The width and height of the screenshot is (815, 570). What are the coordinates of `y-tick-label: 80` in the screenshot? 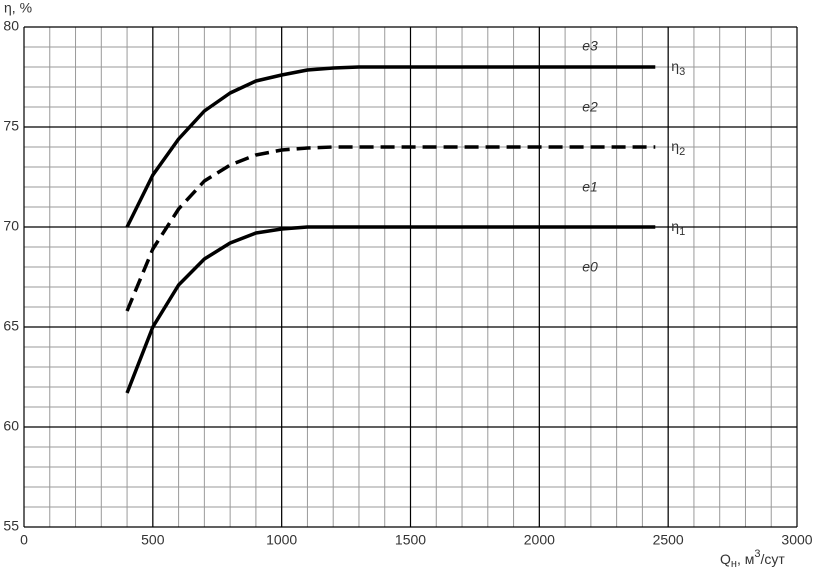 It's located at (11, 26).